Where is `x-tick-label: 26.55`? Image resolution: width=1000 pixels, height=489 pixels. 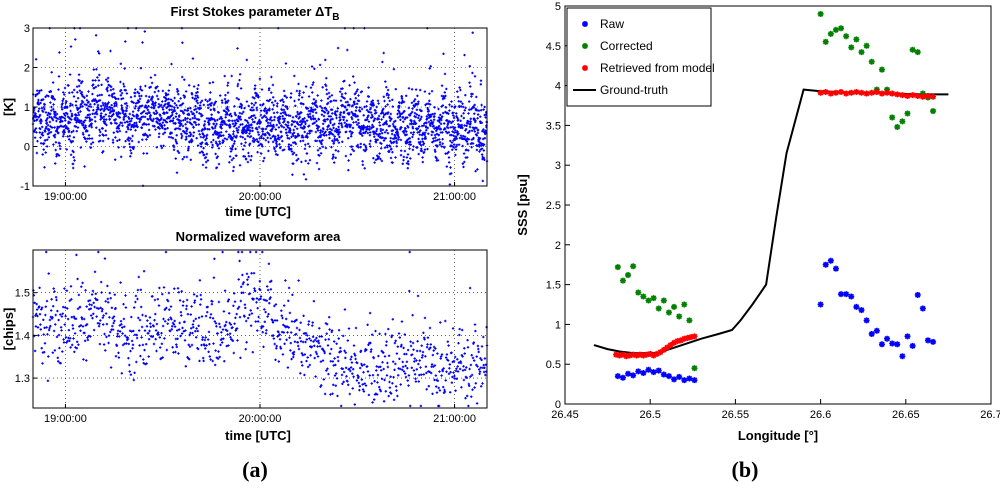 x-tick-label: 26.55 is located at coordinates (736, 415).